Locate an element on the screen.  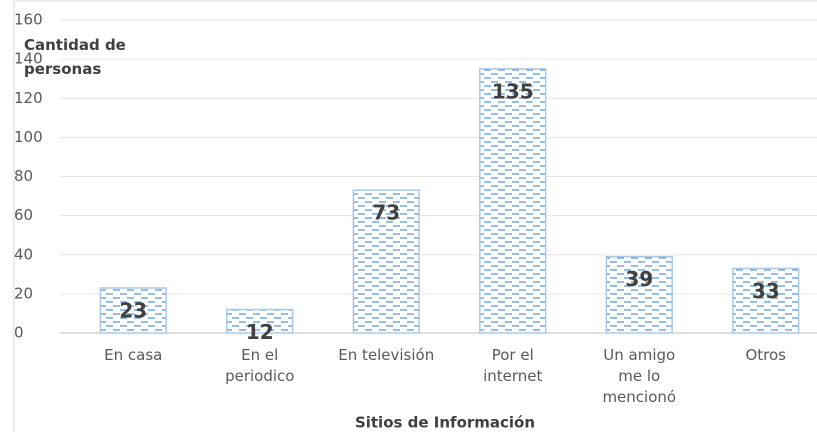
y-tick-label: 160 is located at coordinates (28, 20).